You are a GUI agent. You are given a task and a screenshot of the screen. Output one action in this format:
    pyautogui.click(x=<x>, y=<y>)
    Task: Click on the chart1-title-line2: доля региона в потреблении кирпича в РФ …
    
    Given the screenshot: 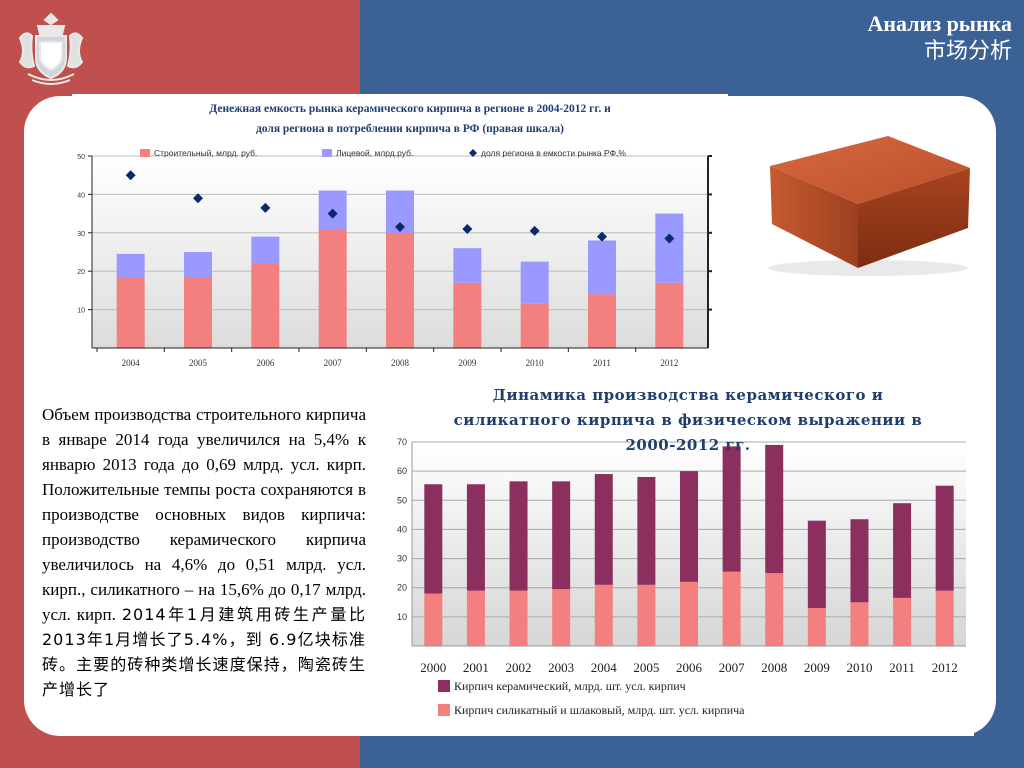 What is the action you would take?
    pyautogui.click(x=410, y=129)
    